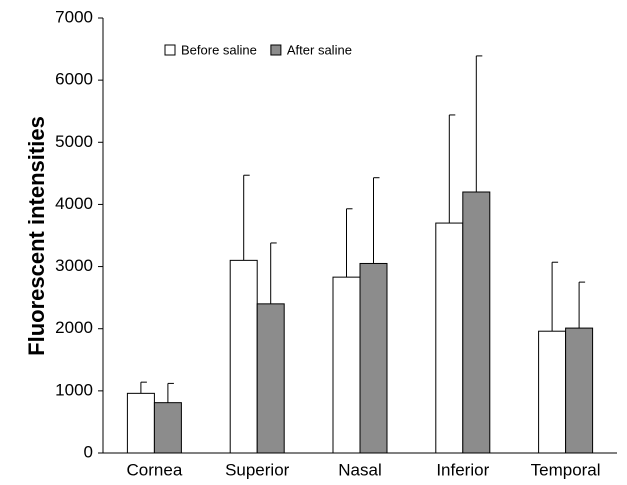 The height and width of the screenshot is (485, 627). What do you see at coordinates (462, 469) in the screenshot?
I see `x-tick-label: Inferior` at bounding box center [462, 469].